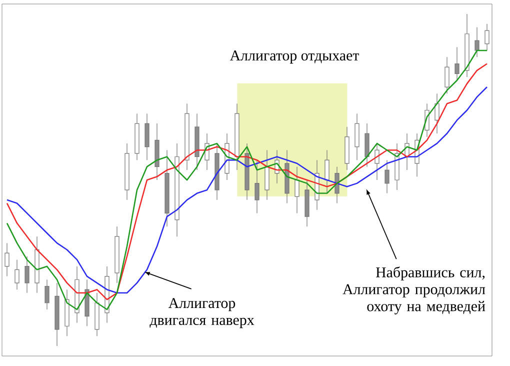 This screenshot has height=366, width=510. I want to click on annotation: Аллигатор двигался наверх, so click(202, 313).